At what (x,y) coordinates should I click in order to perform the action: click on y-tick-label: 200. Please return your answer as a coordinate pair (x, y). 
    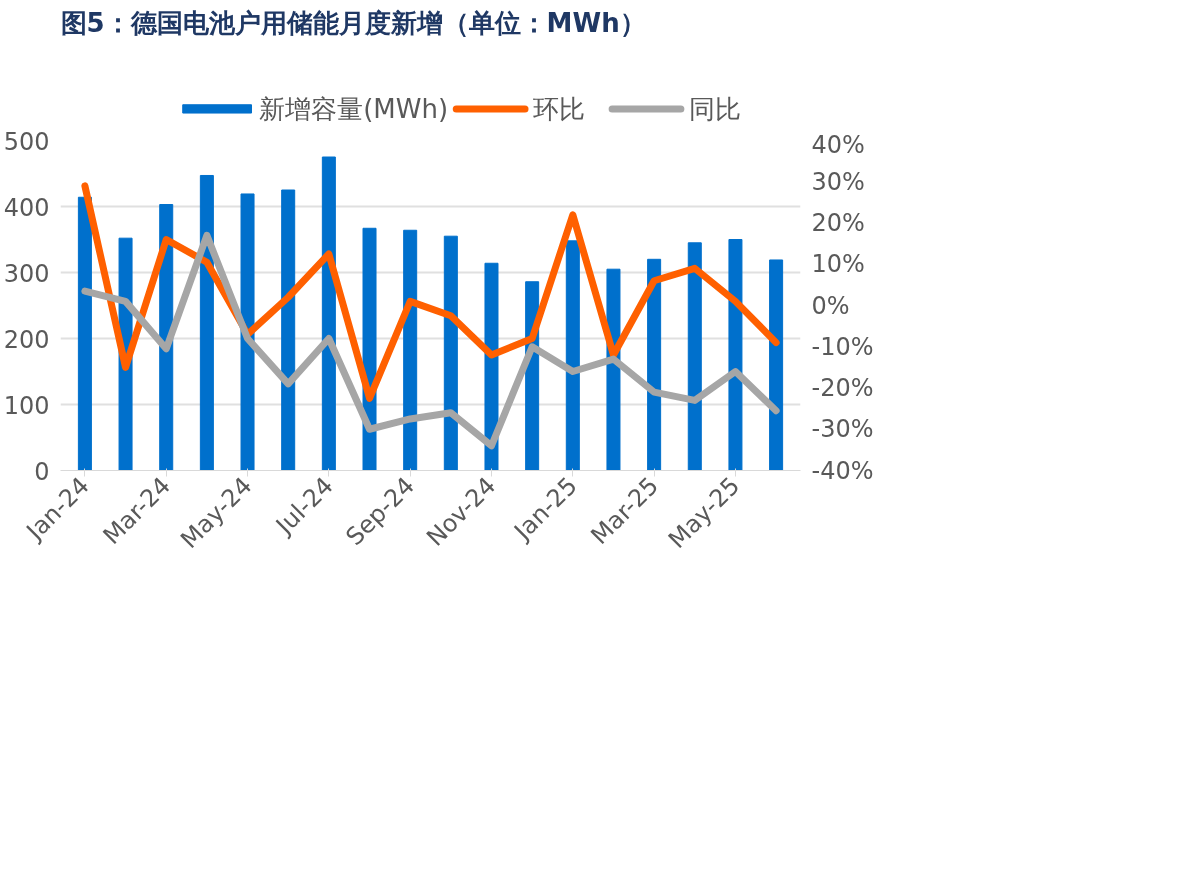
    Looking at the image, I should click on (26, 339).